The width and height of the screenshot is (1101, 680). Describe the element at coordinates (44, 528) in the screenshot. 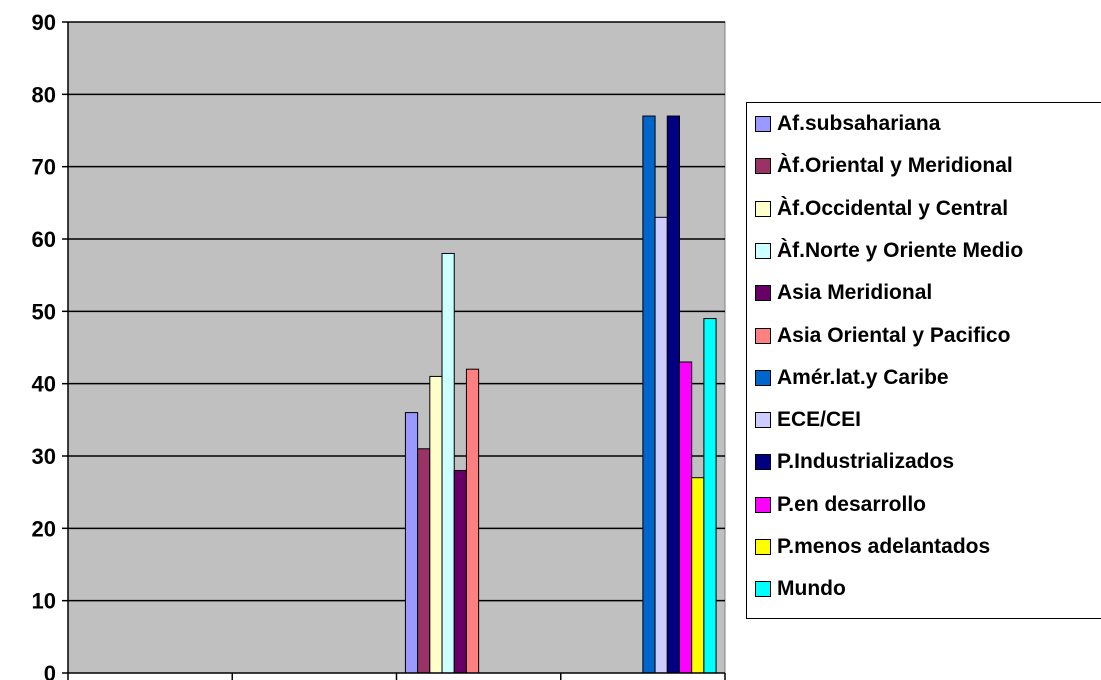

I see `y-tick-label: 20` at that location.